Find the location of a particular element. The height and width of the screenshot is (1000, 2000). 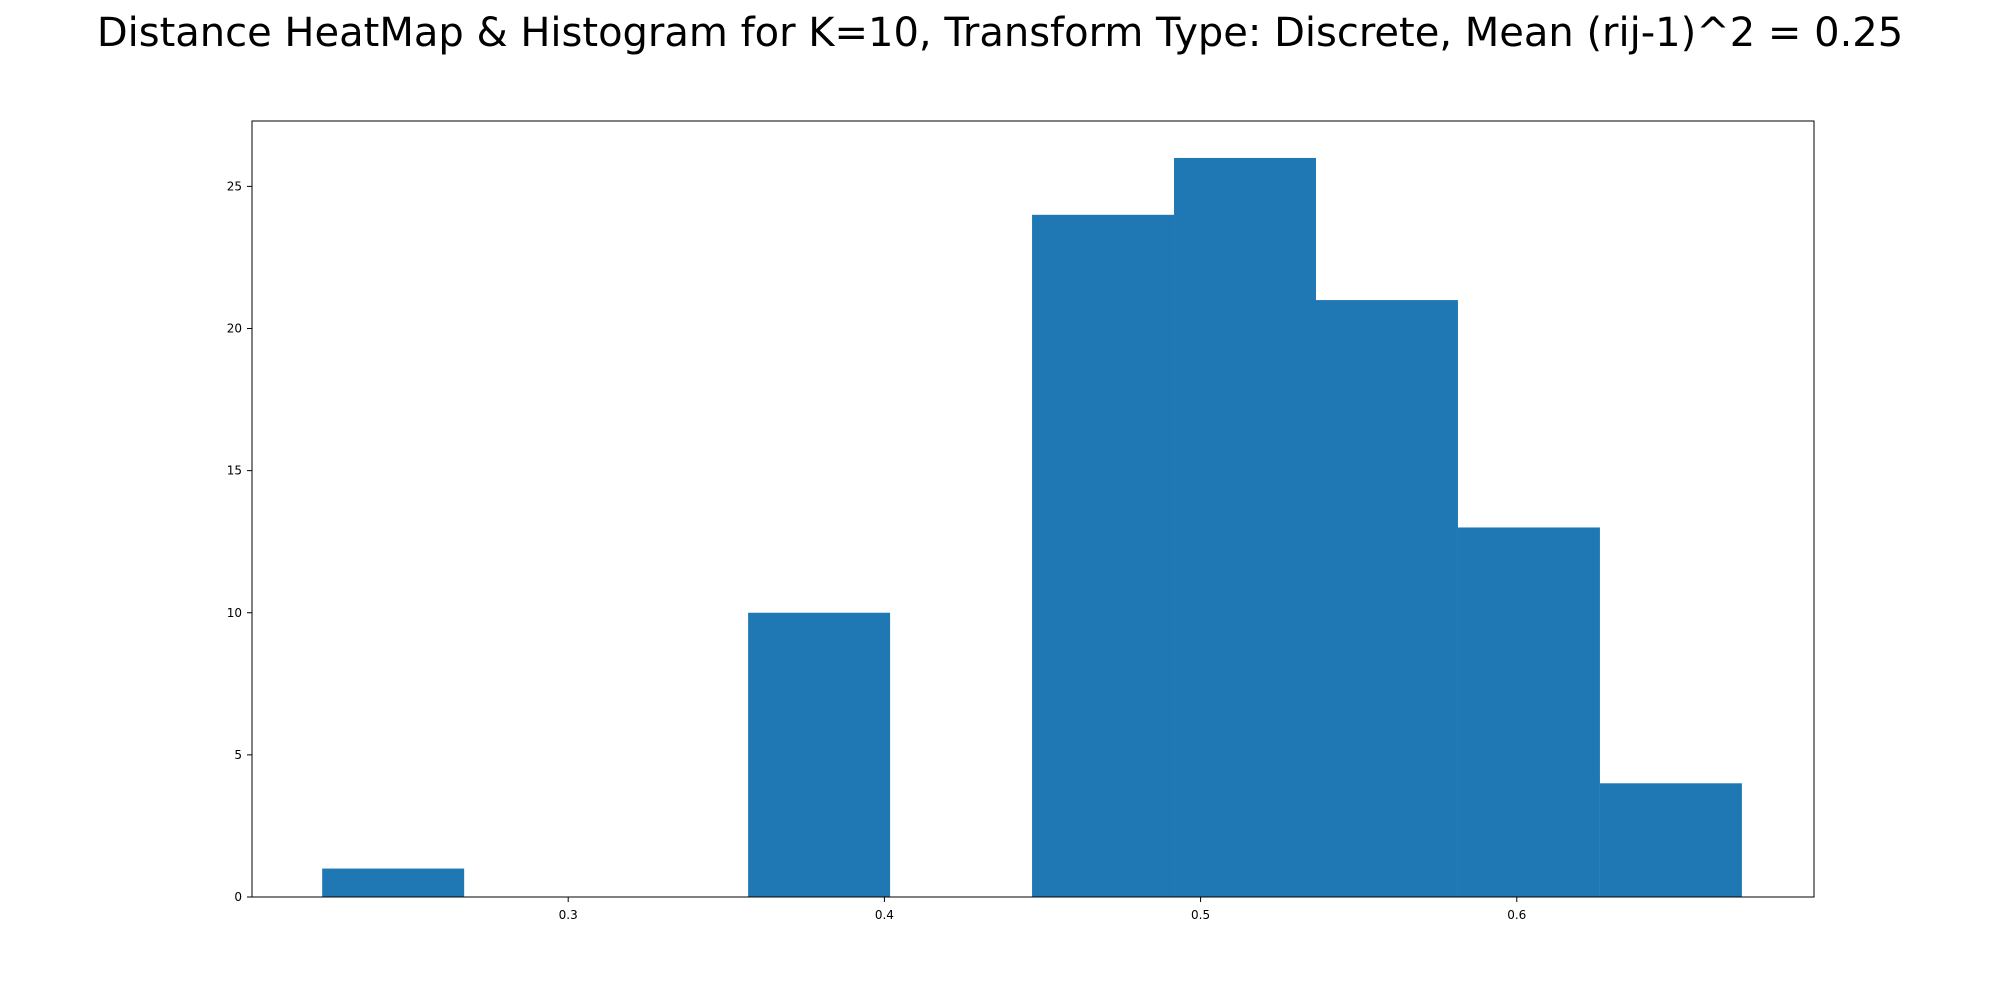

x-axis: 0.3 0.4 0.5 0.6 is located at coordinates (1042, 909).